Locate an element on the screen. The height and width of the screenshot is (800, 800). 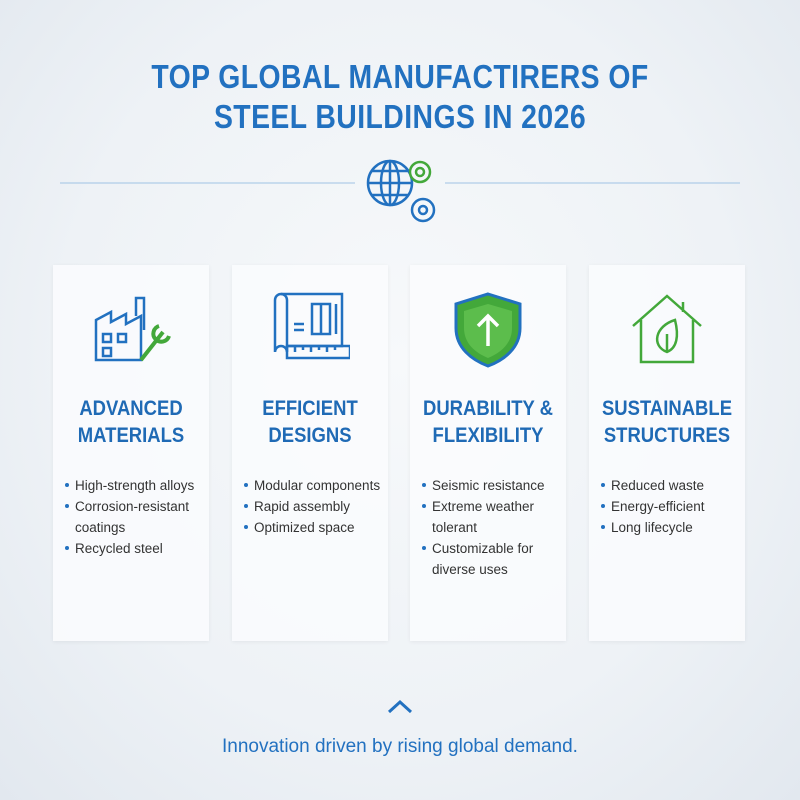
heading-line: FLEXIBILITY is located at coordinates (488, 435).